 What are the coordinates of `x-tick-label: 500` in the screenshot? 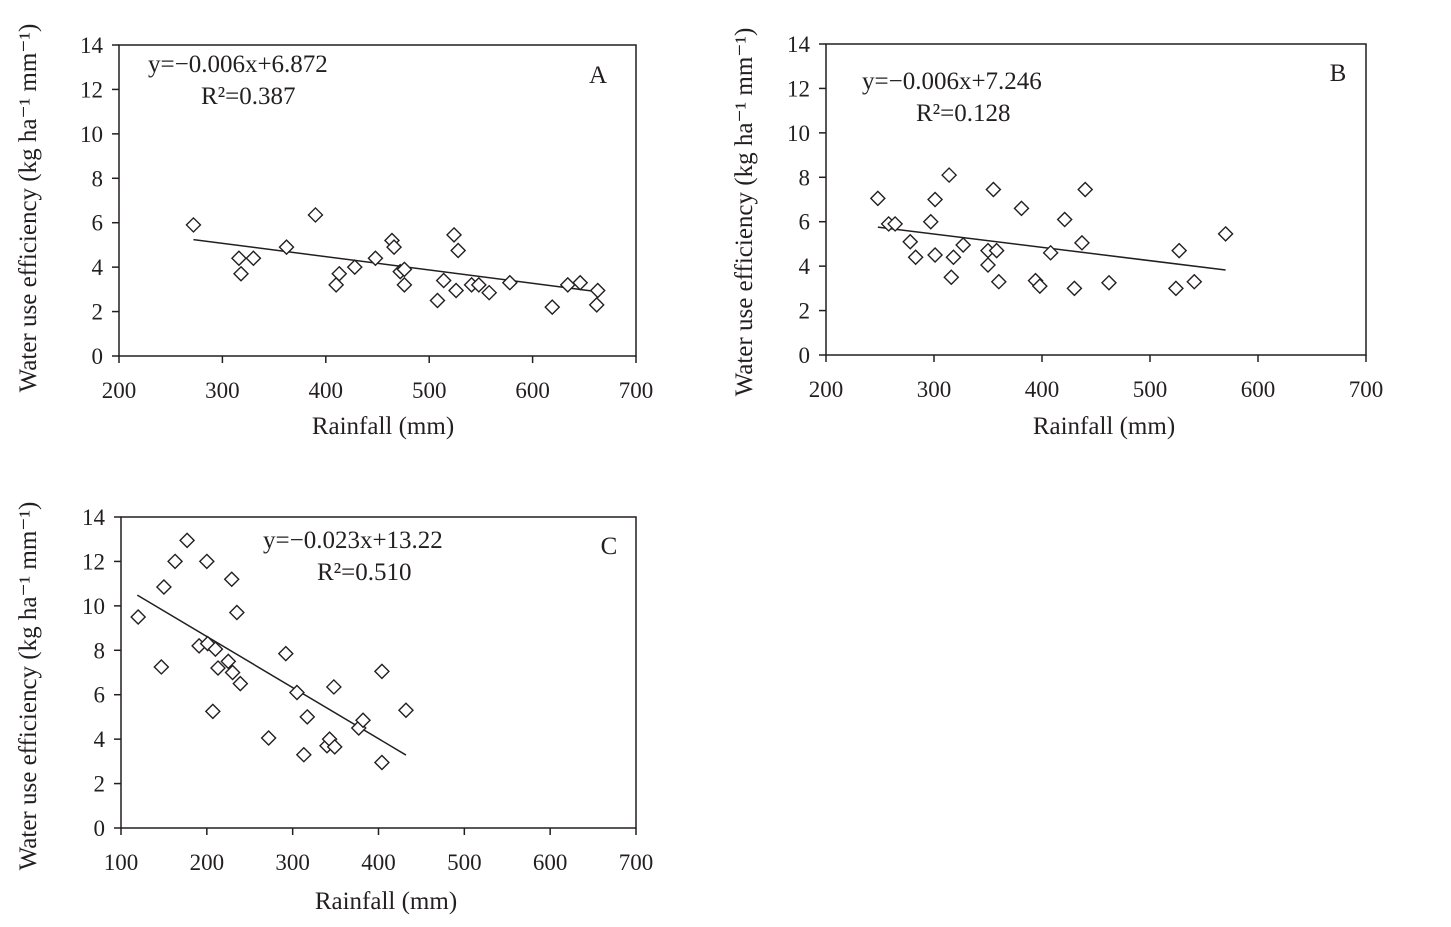 It's located at (1150, 389).